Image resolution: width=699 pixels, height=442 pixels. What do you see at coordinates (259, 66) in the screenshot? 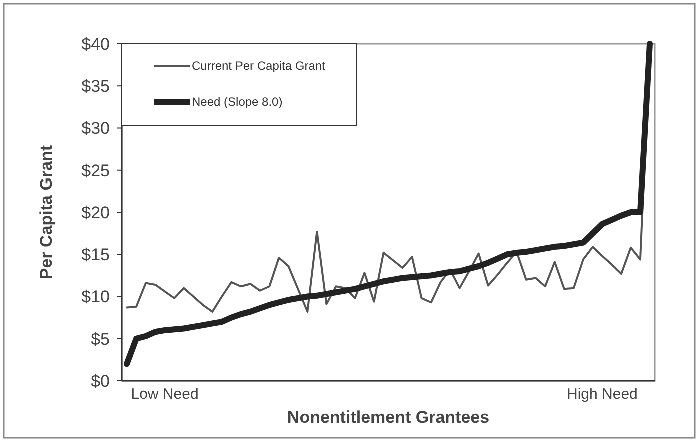
I see `legend-label: Current Per Capita Grant` at bounding box center [259, 66].